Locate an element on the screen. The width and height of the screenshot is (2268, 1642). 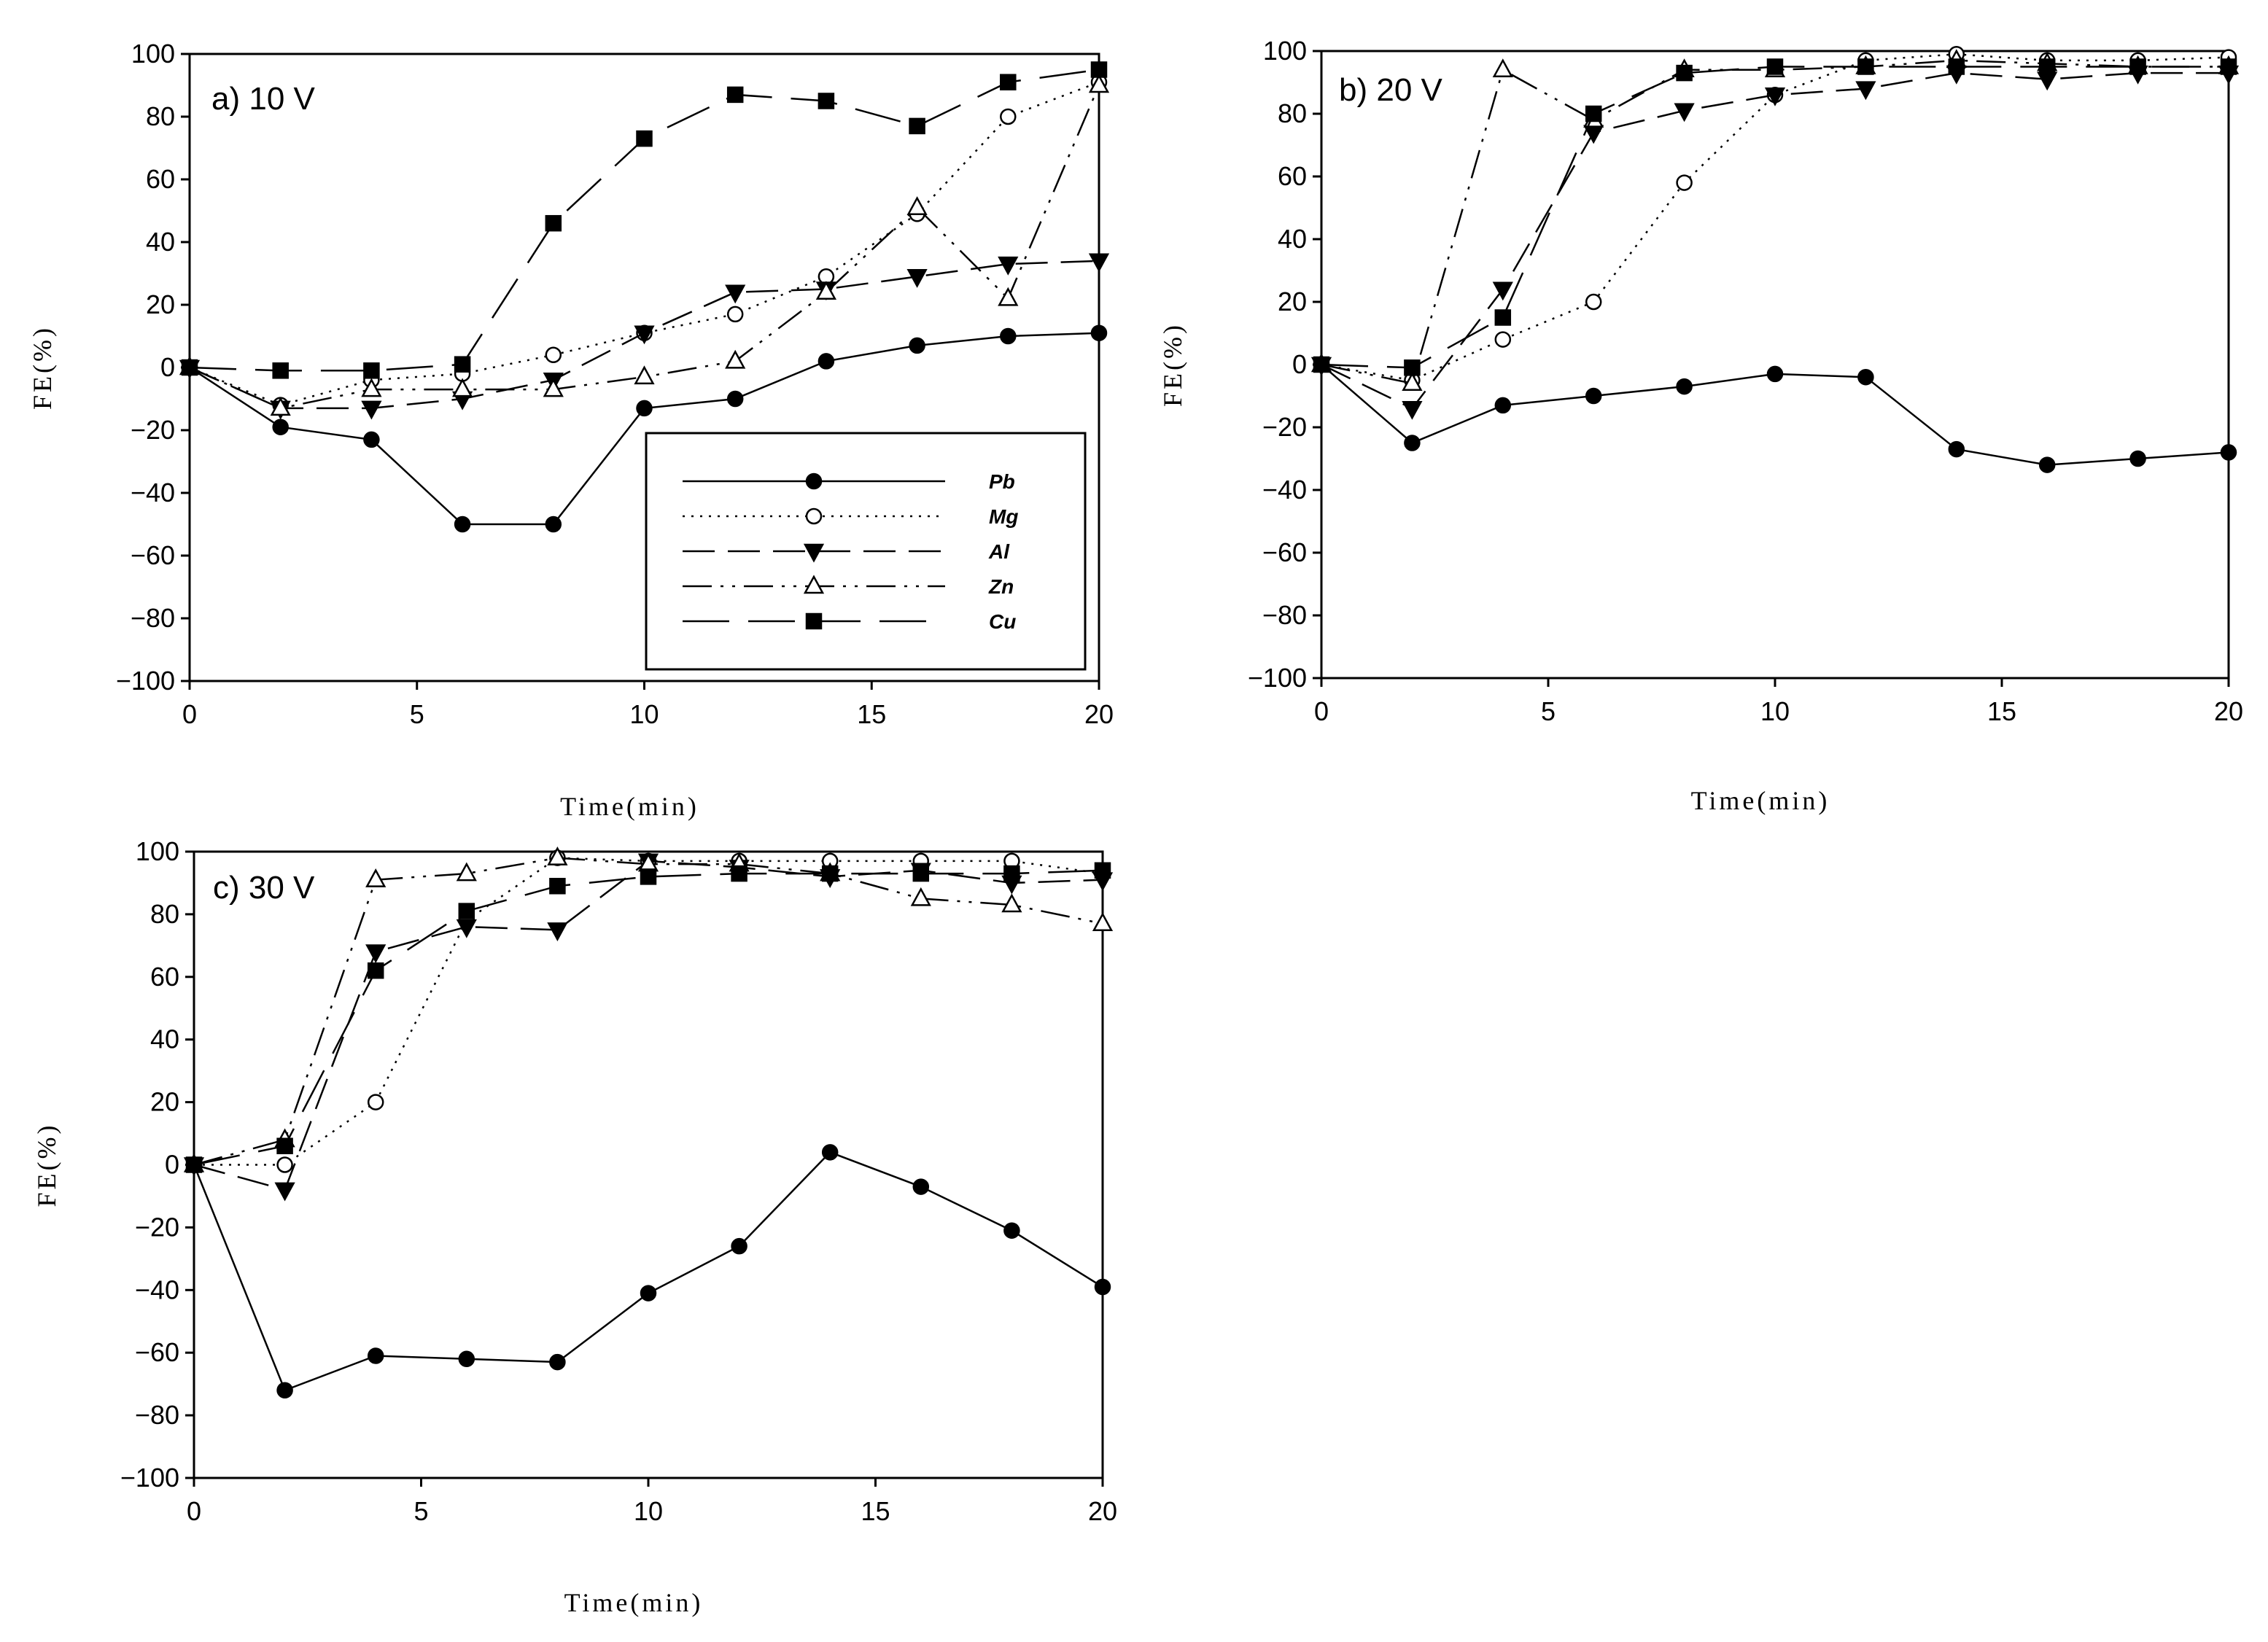
legend-marker-mg is located at coordinates (814, 516).